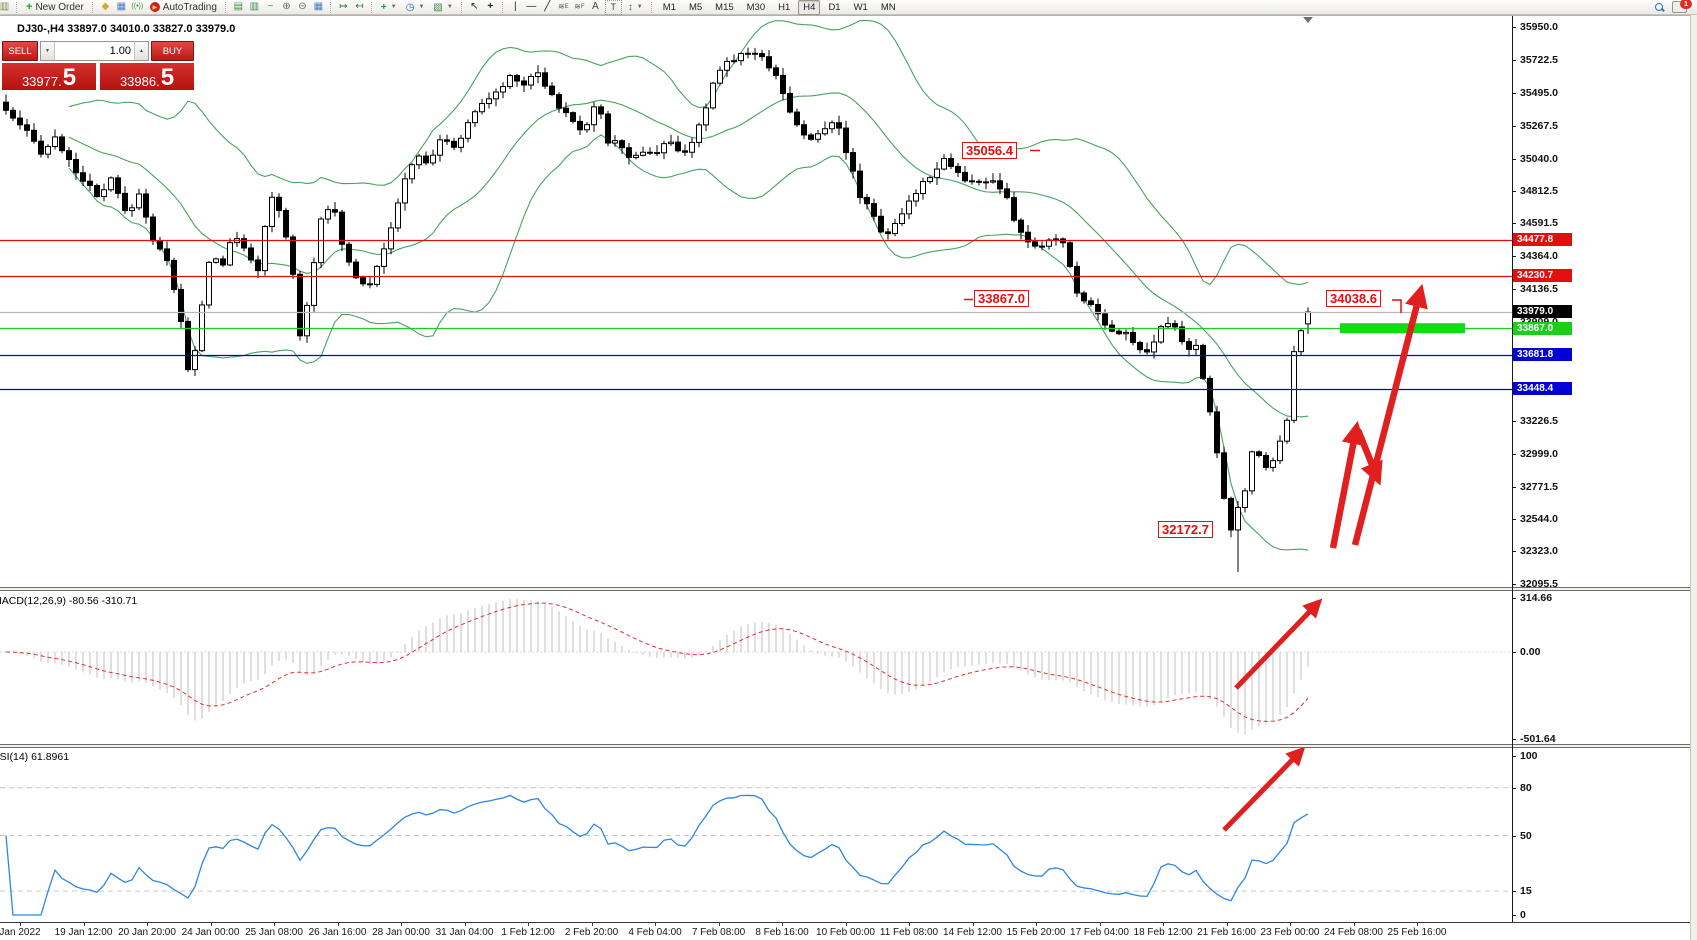 Image resolution: width=1697 pixels, height=940 pixels. Describe the element at coordinates (782, 932) in the screenshot. I see `time-axis-label: 8 Feb 16:00` at that location.